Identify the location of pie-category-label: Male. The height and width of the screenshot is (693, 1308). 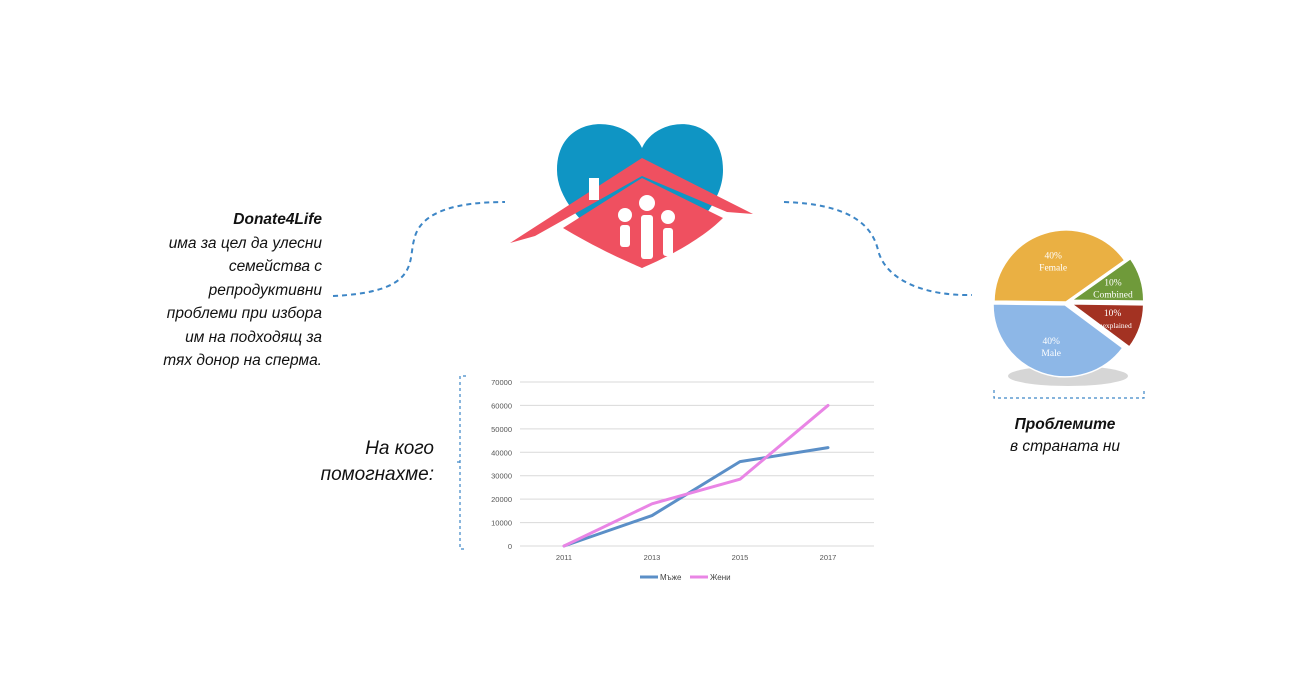
(1051, 354).